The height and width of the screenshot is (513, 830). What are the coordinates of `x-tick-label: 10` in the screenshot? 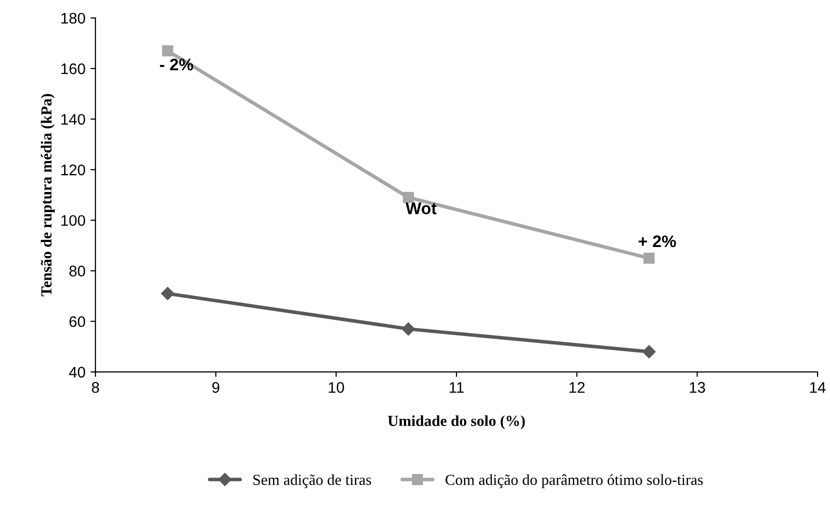 It's located at (336, 387).